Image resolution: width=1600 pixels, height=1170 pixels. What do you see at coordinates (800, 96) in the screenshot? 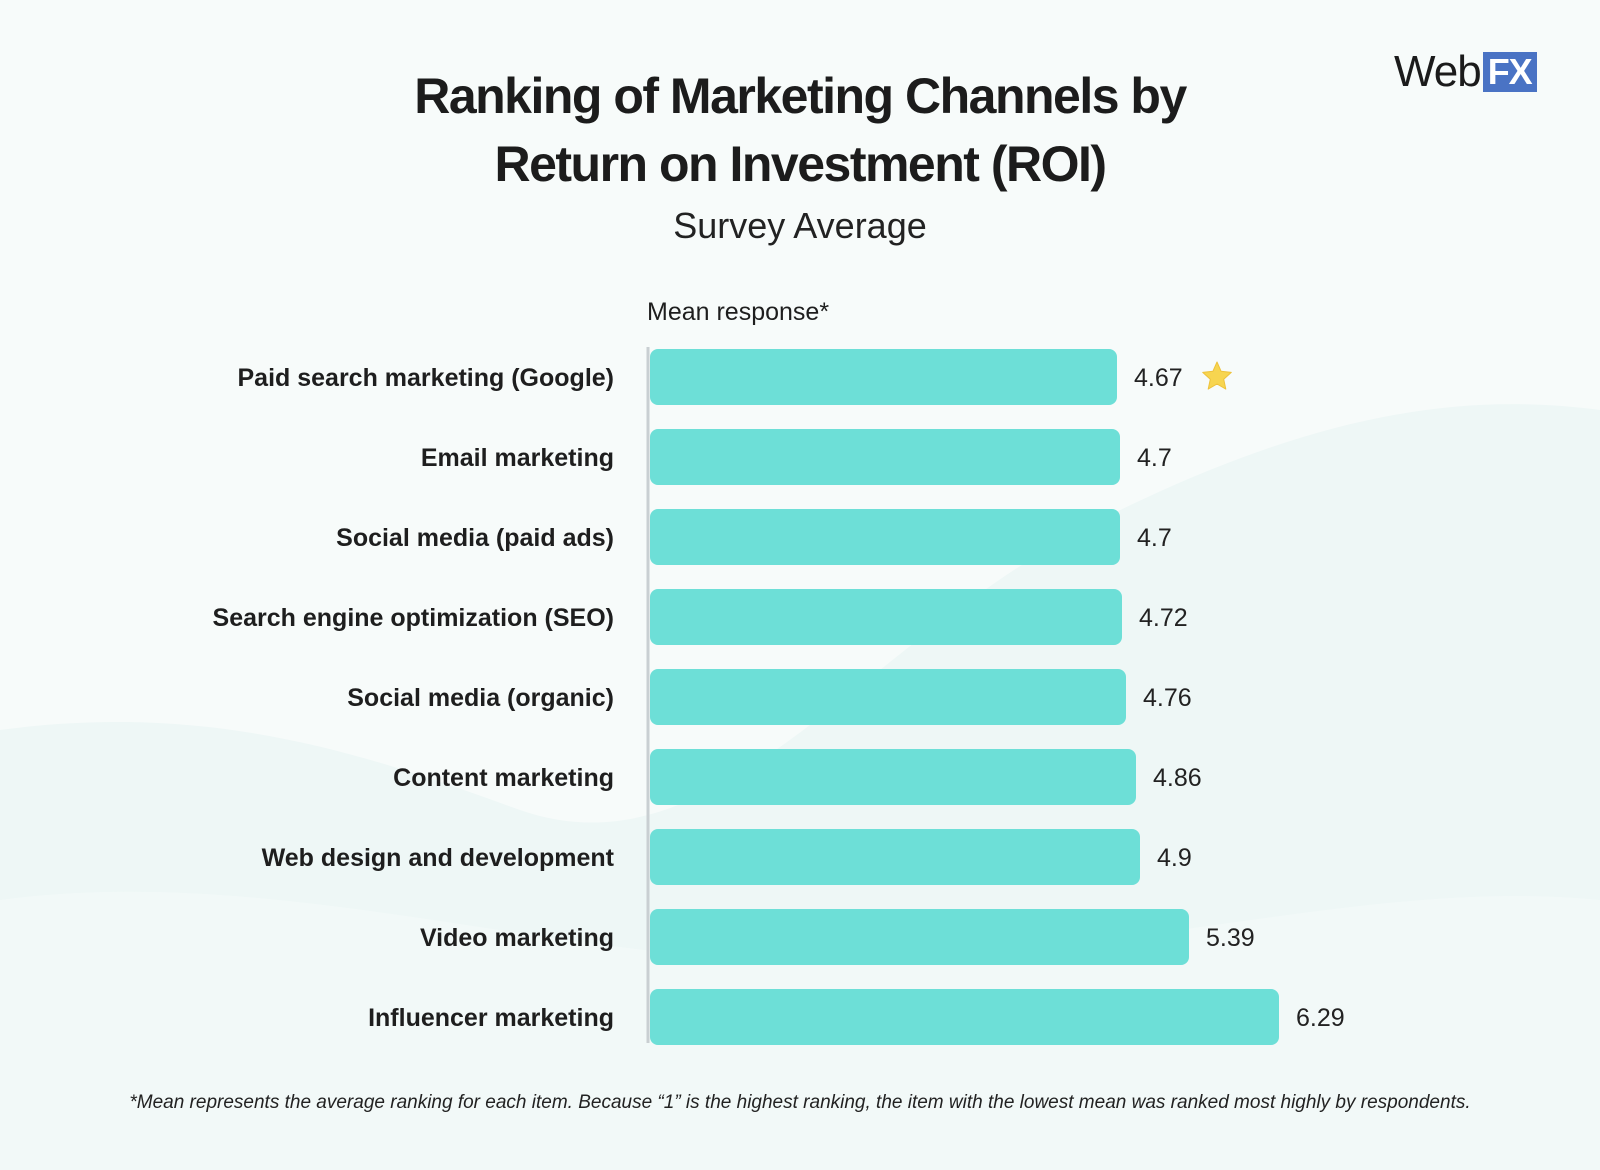
I see `chart-title-line-1: Ranking of Marketing Channels by` at bounding box center [800, 96].